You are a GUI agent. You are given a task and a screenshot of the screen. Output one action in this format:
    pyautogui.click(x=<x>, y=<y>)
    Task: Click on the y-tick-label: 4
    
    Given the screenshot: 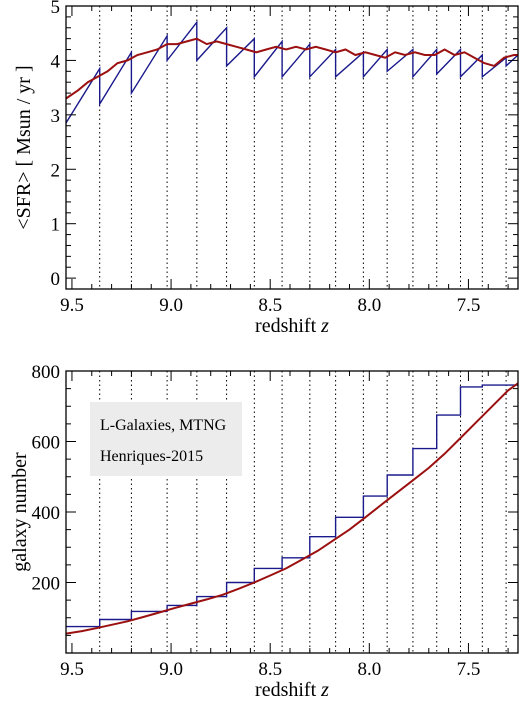 What is the action you would take?
    pyautogui.click(x=56, y=61)
    